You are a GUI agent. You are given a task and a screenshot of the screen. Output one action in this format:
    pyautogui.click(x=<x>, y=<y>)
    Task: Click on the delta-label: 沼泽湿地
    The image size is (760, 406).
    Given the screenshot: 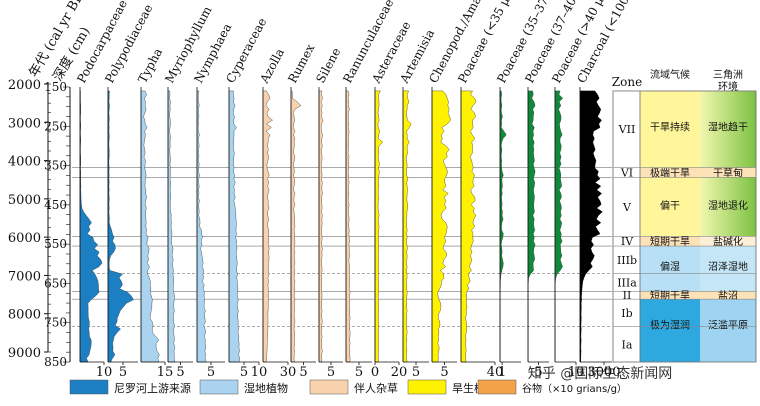 What is the action you would take?
    pyautogui.click(x=728, y=266)
    